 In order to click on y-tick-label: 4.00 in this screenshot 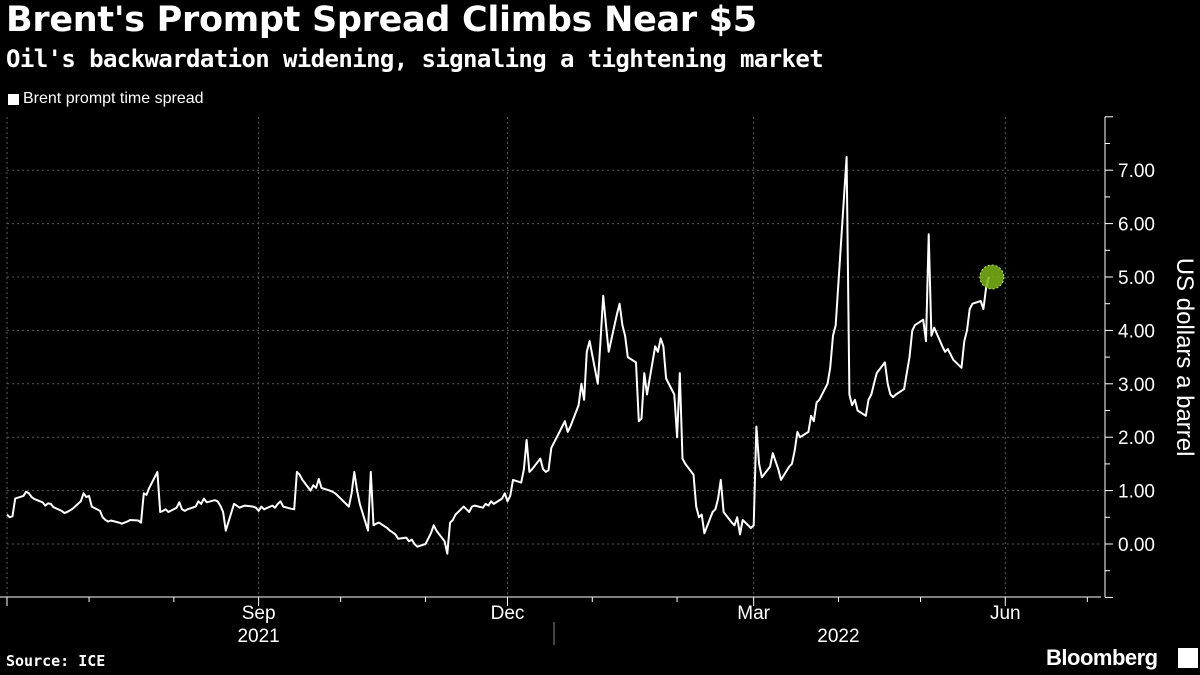, I will do `click(1136, 331)`.